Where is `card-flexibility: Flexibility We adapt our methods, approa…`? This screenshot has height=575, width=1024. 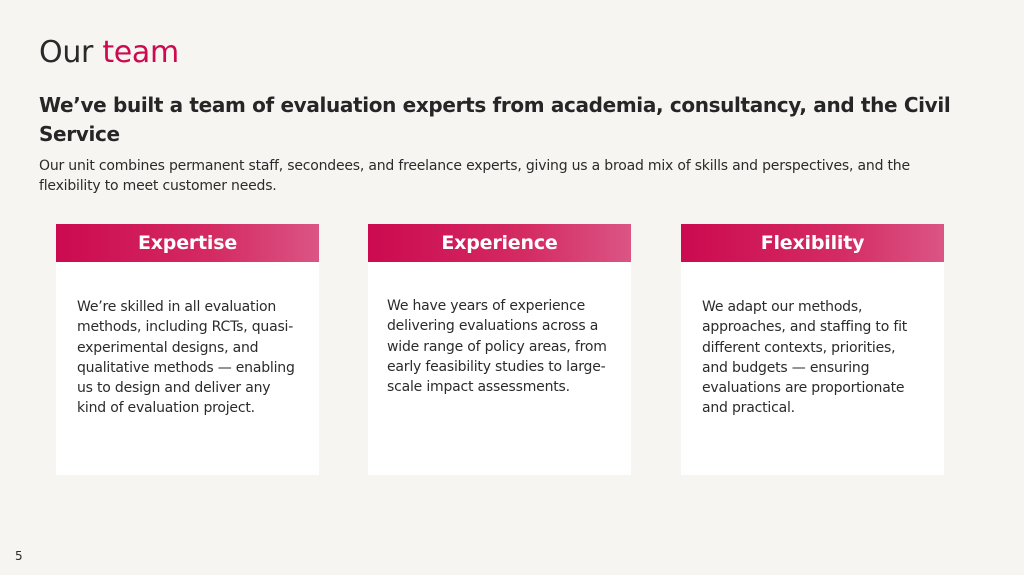 card-flexibility: Flexibility We adapt our methods, approa… is located at coordinates (812, 349).